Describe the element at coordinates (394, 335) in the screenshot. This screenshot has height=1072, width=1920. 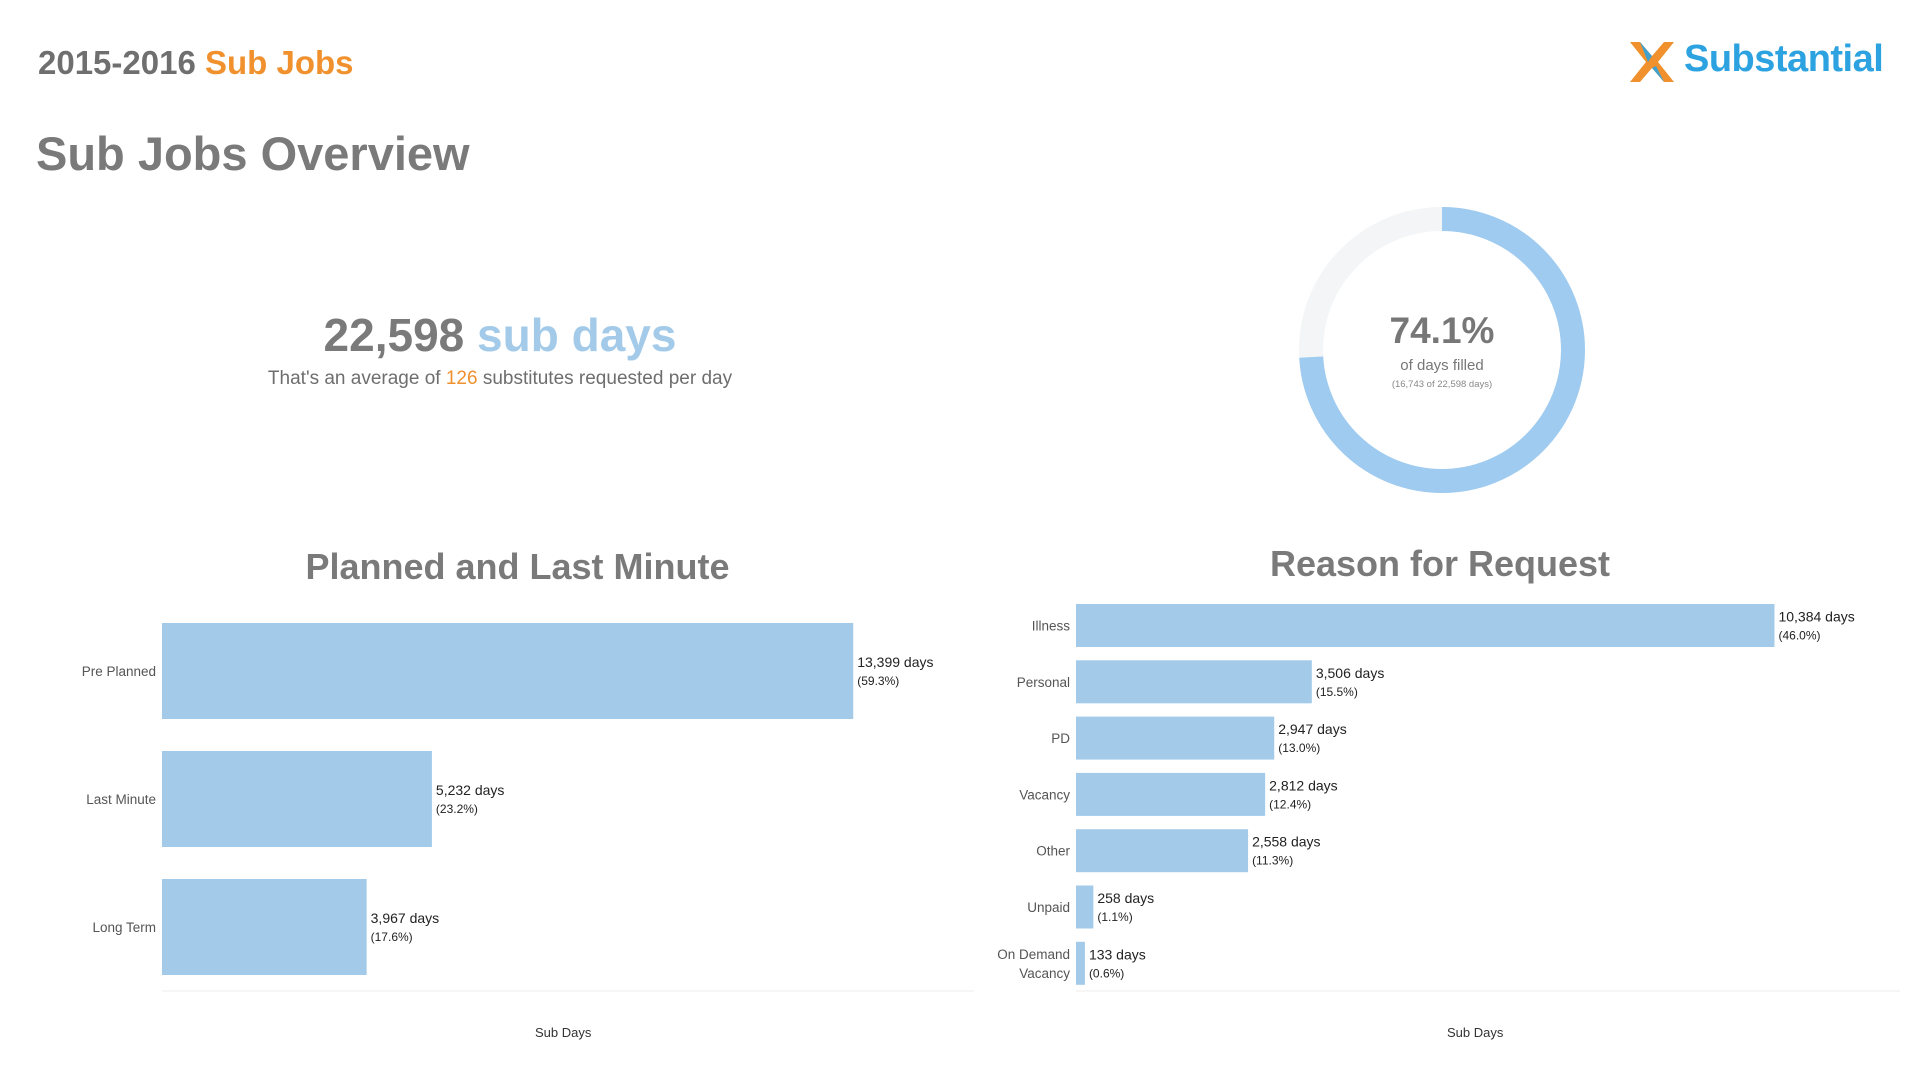
I see `kpi-total-number: 22,598` at that location.